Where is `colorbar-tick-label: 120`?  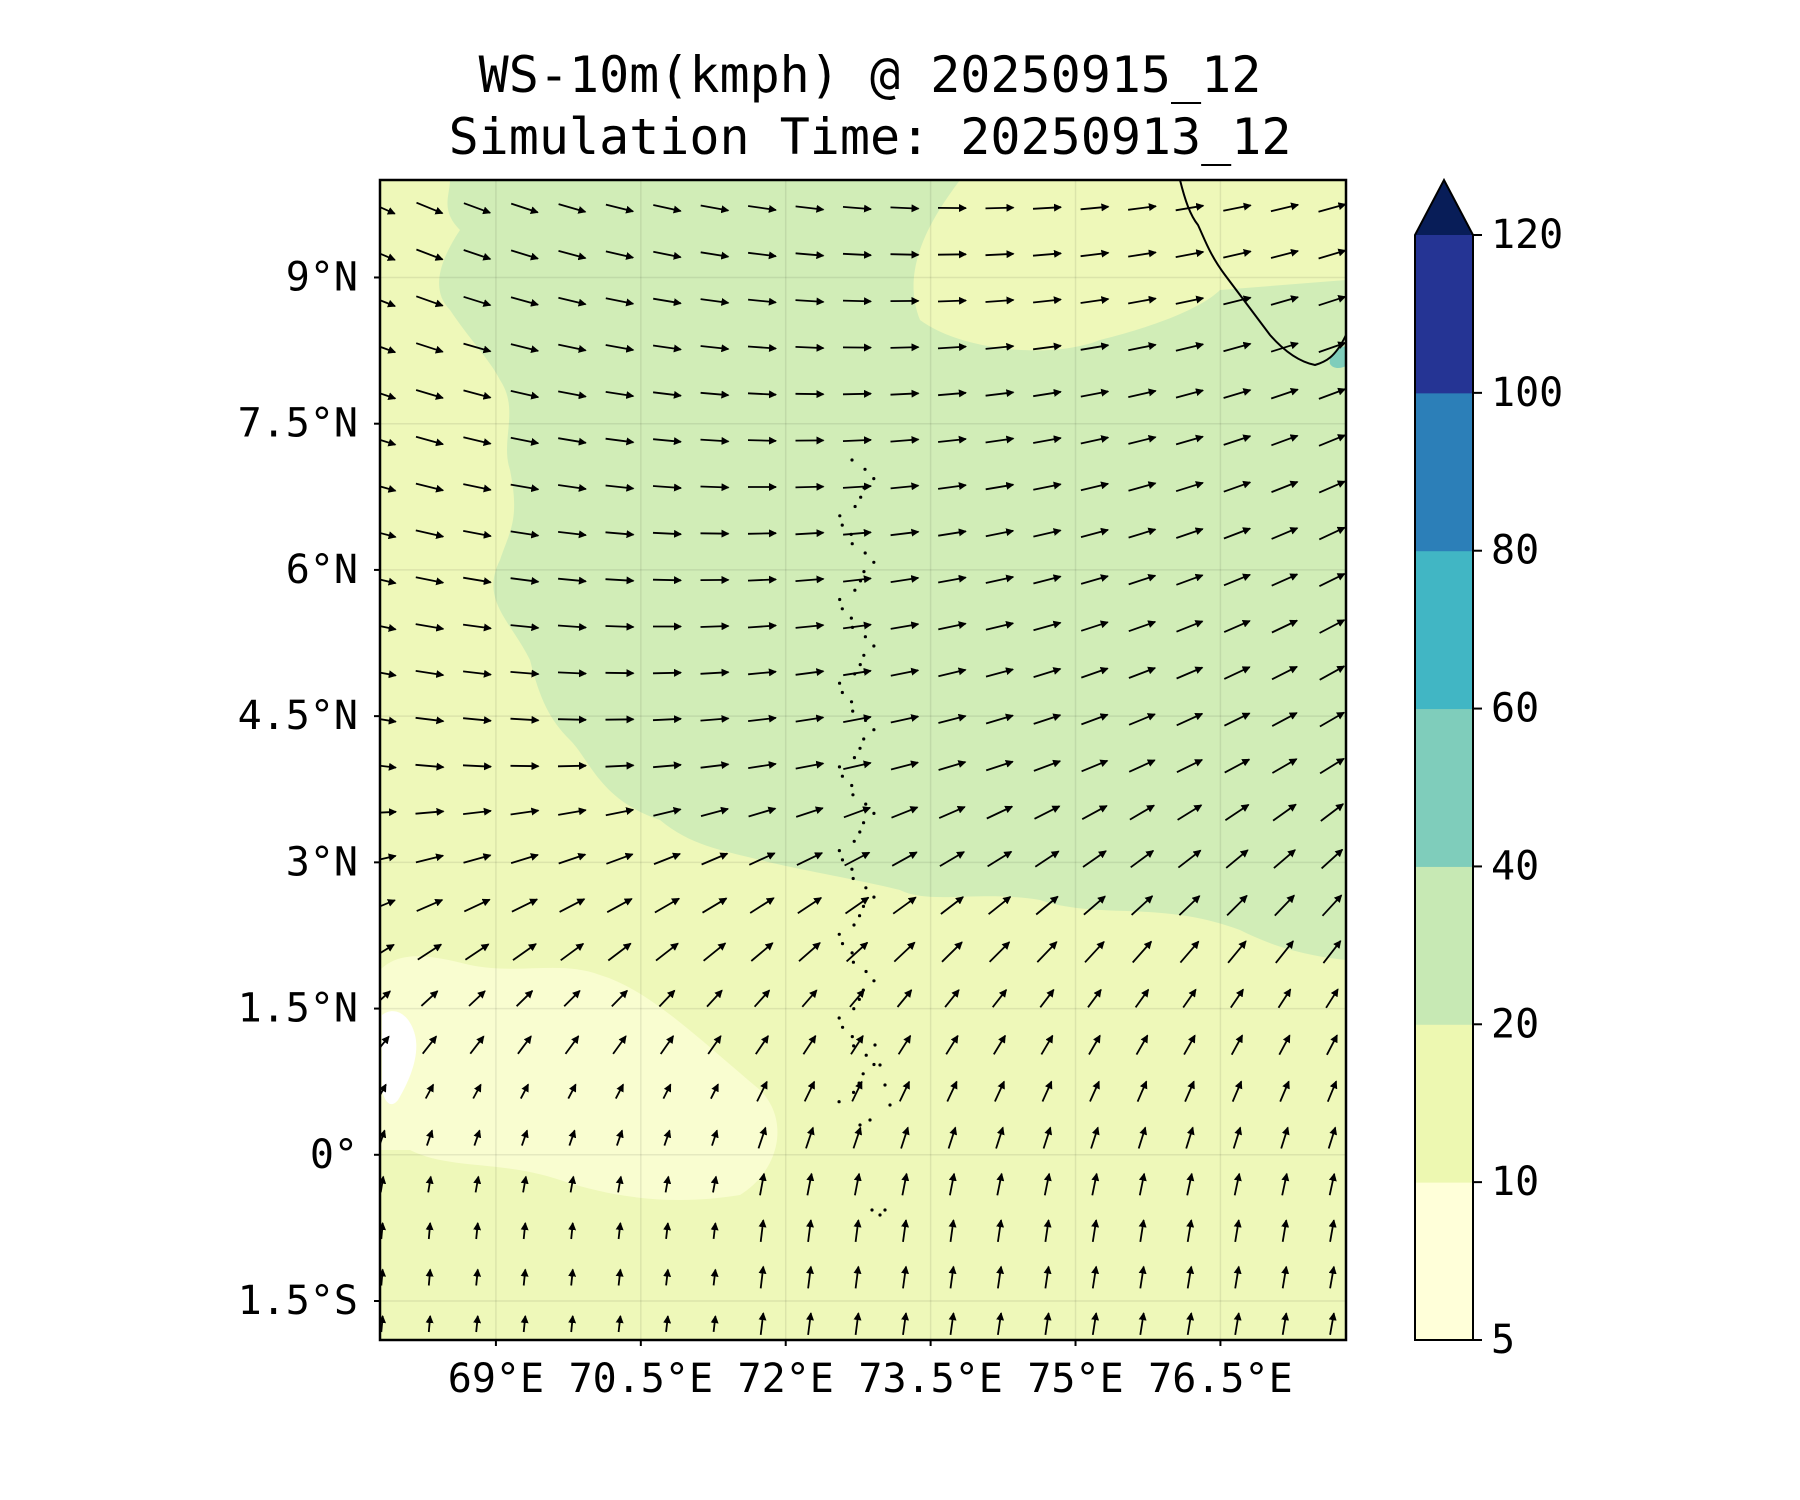 colorbar-tick-label: 120 is located at coordinates (1527, 235).